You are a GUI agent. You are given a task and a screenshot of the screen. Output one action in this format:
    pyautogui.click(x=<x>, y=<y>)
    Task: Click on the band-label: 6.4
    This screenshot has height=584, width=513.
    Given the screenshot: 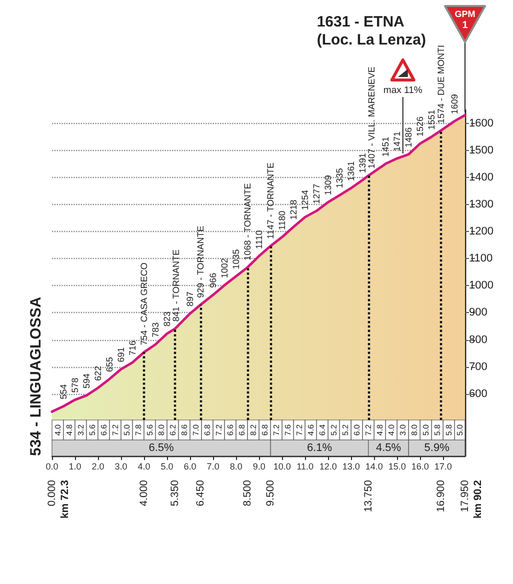 What is the action you would take?
    pyautogui.click(x=322, y=430)
    